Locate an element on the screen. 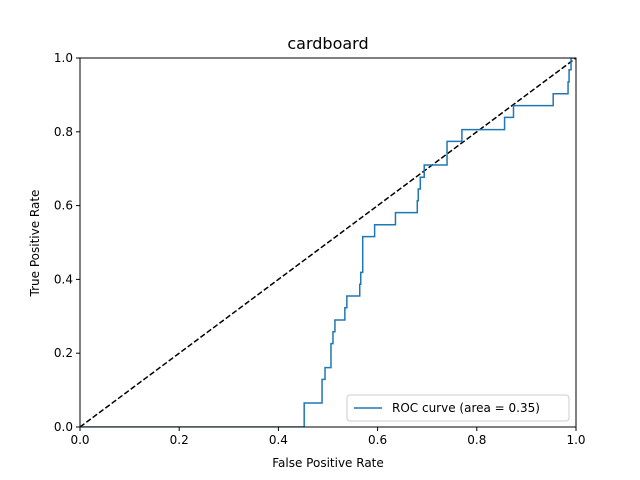  y-tick-label: 0.0 is located at coordinates (63, 427).